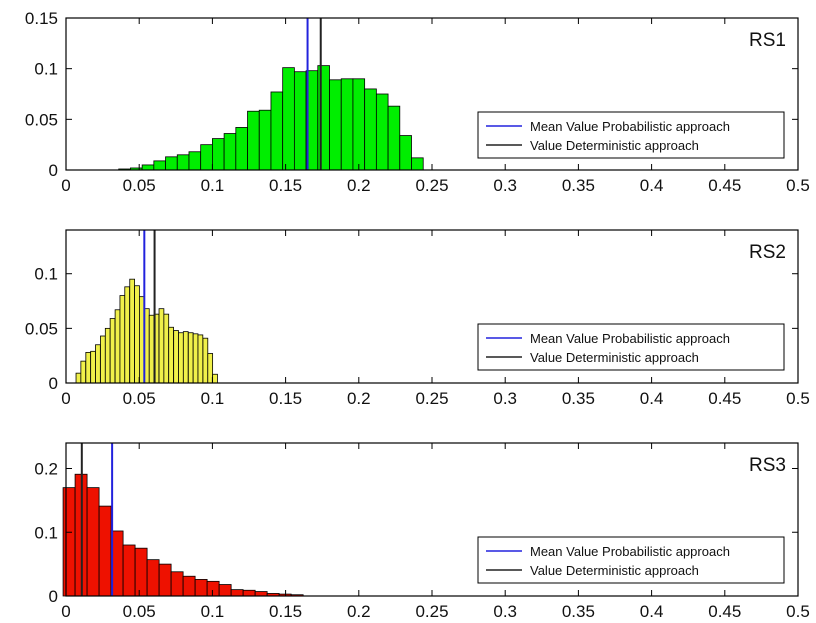  Describe the element at coordinates (41, 18) in the screenshot. I see `y-tick-label: 0.15` at that location.